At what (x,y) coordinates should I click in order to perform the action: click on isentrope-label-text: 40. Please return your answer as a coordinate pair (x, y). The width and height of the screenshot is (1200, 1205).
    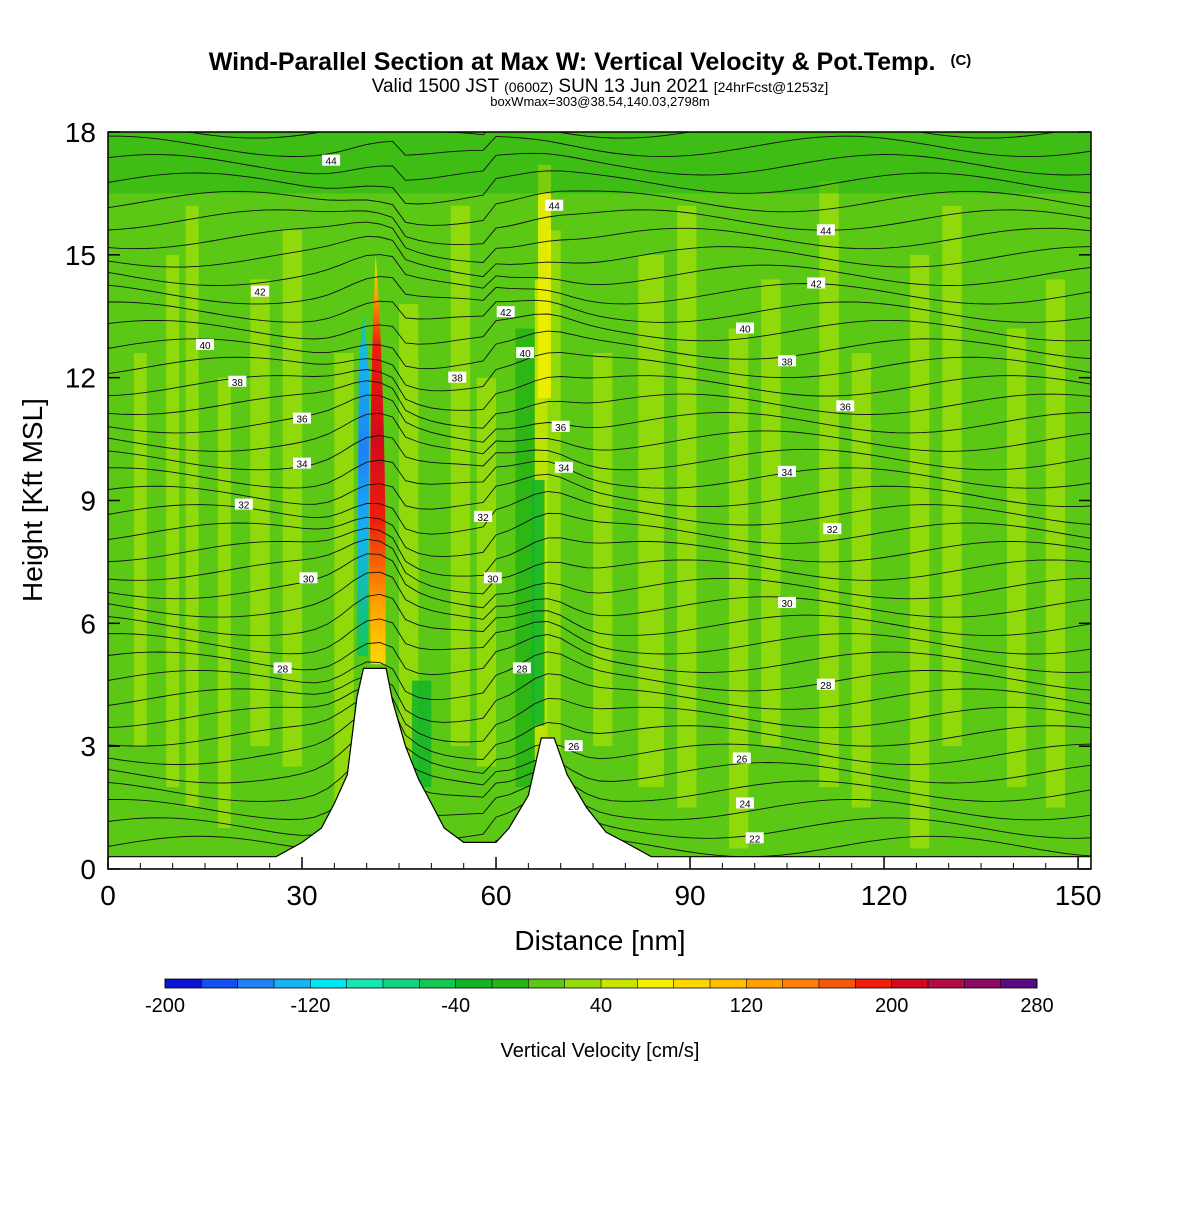
    Looking at the image, I should click on (745, 330).